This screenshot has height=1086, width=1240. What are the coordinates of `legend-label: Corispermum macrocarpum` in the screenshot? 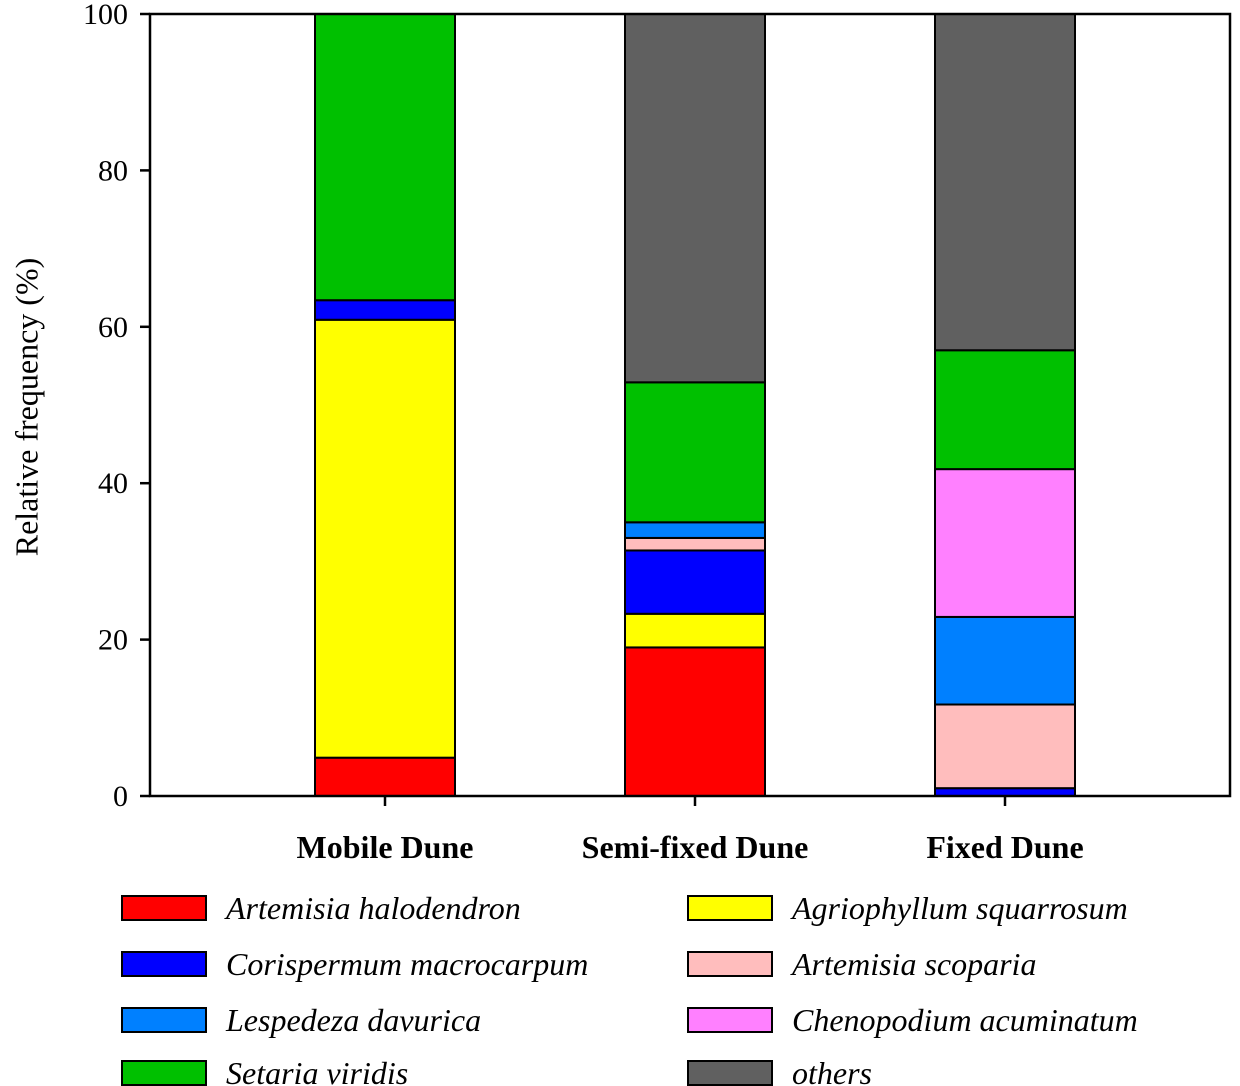 It's located at (407, 964).